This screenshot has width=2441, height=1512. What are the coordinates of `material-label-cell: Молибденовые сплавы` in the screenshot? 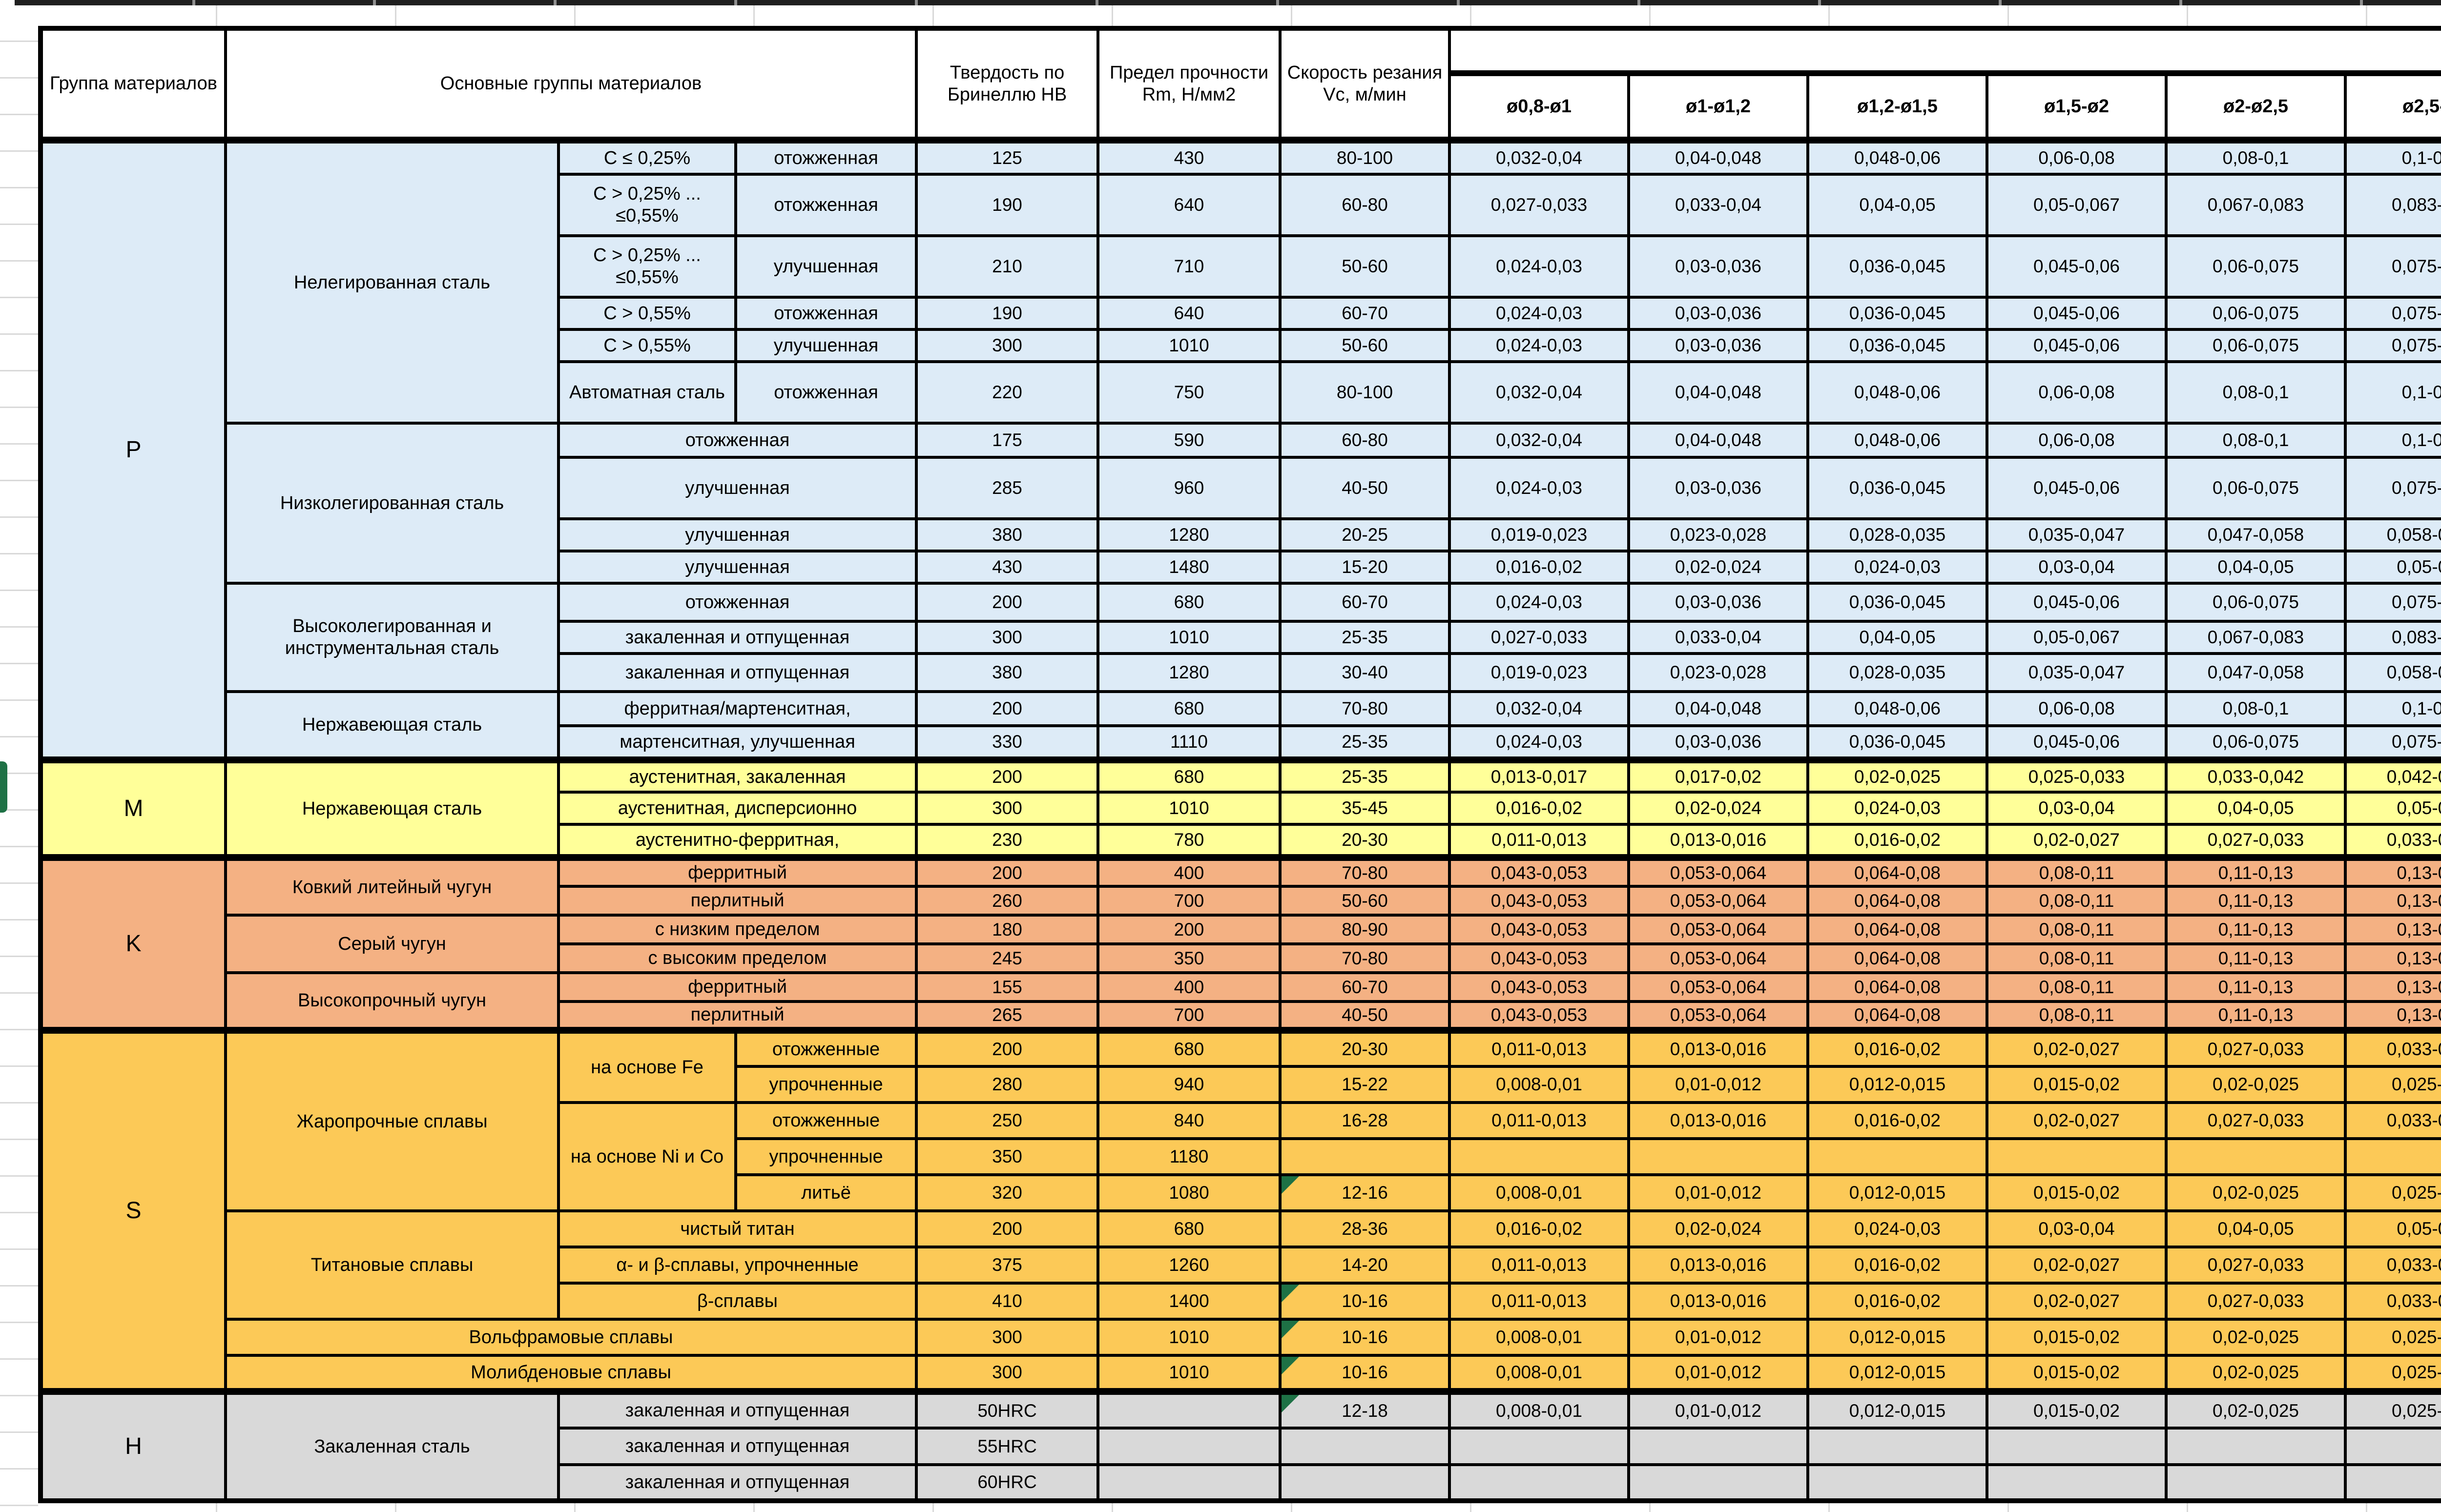 It's located at (571, 1373).